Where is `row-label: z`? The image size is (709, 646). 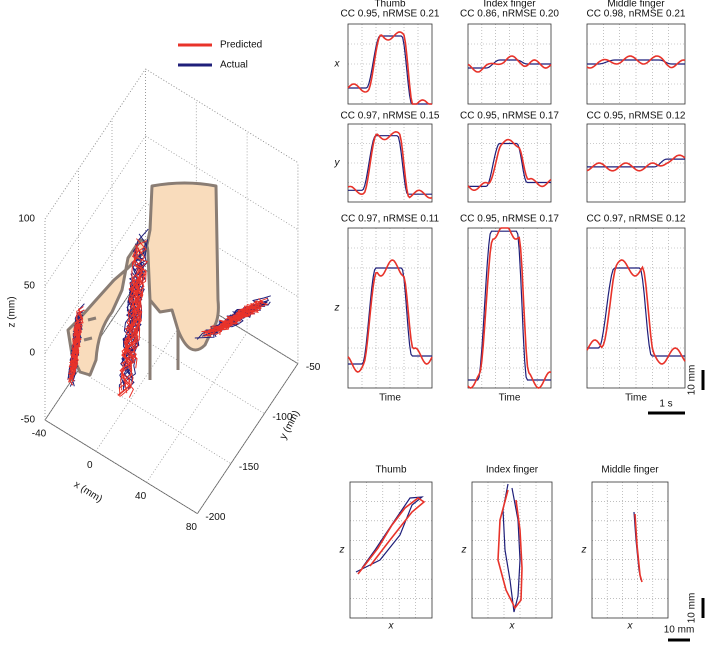 row-label: z is located at coordinates (337, 308).